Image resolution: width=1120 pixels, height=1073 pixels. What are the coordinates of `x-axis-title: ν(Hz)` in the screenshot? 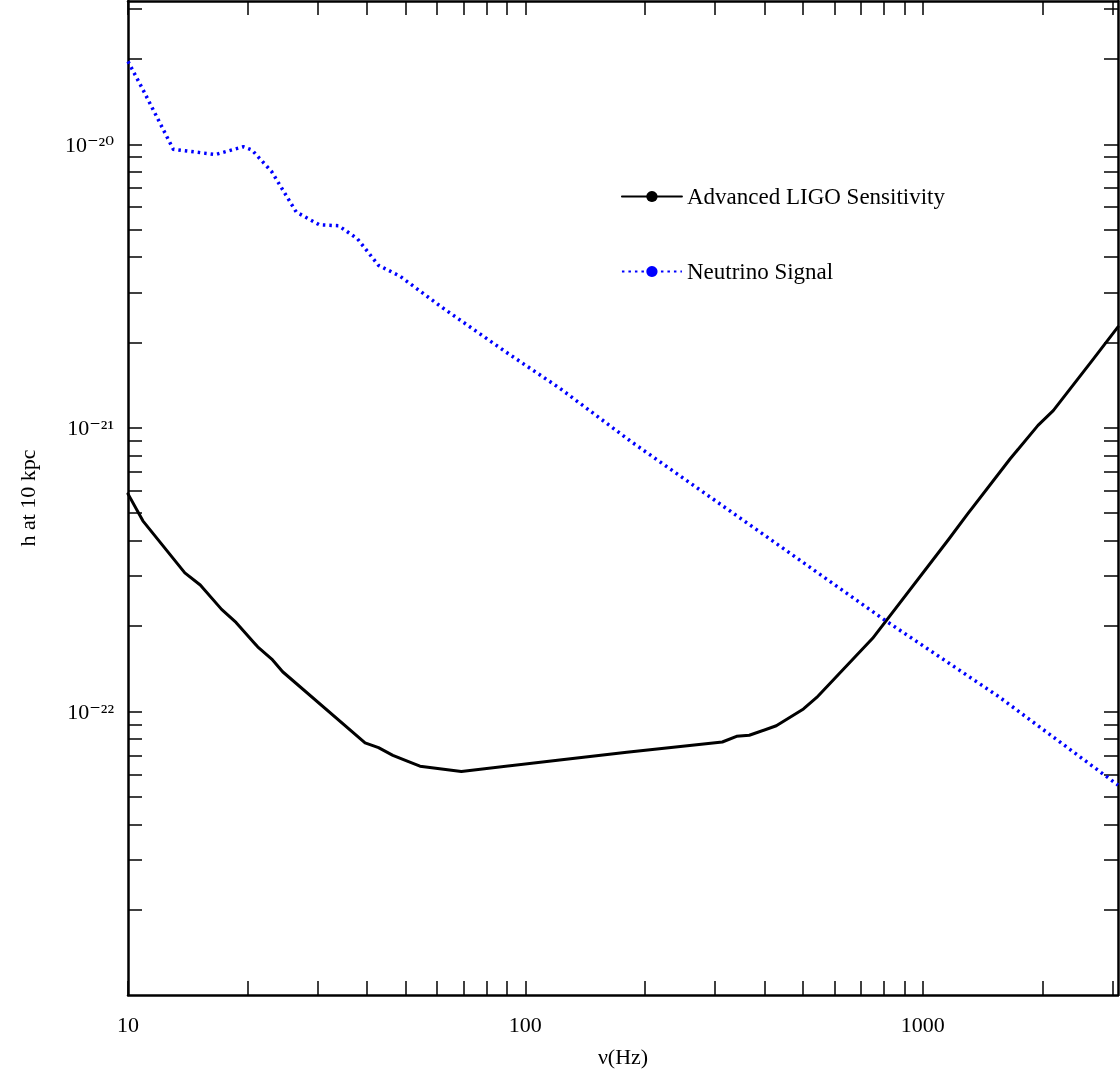 It's located at (623, 1056).